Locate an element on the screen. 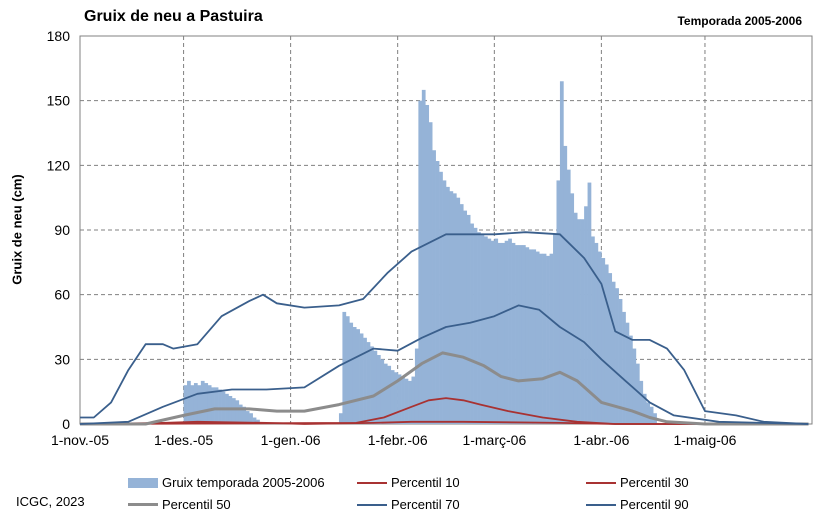  legend-swatch-p30 is located at coordinates (601, 482).